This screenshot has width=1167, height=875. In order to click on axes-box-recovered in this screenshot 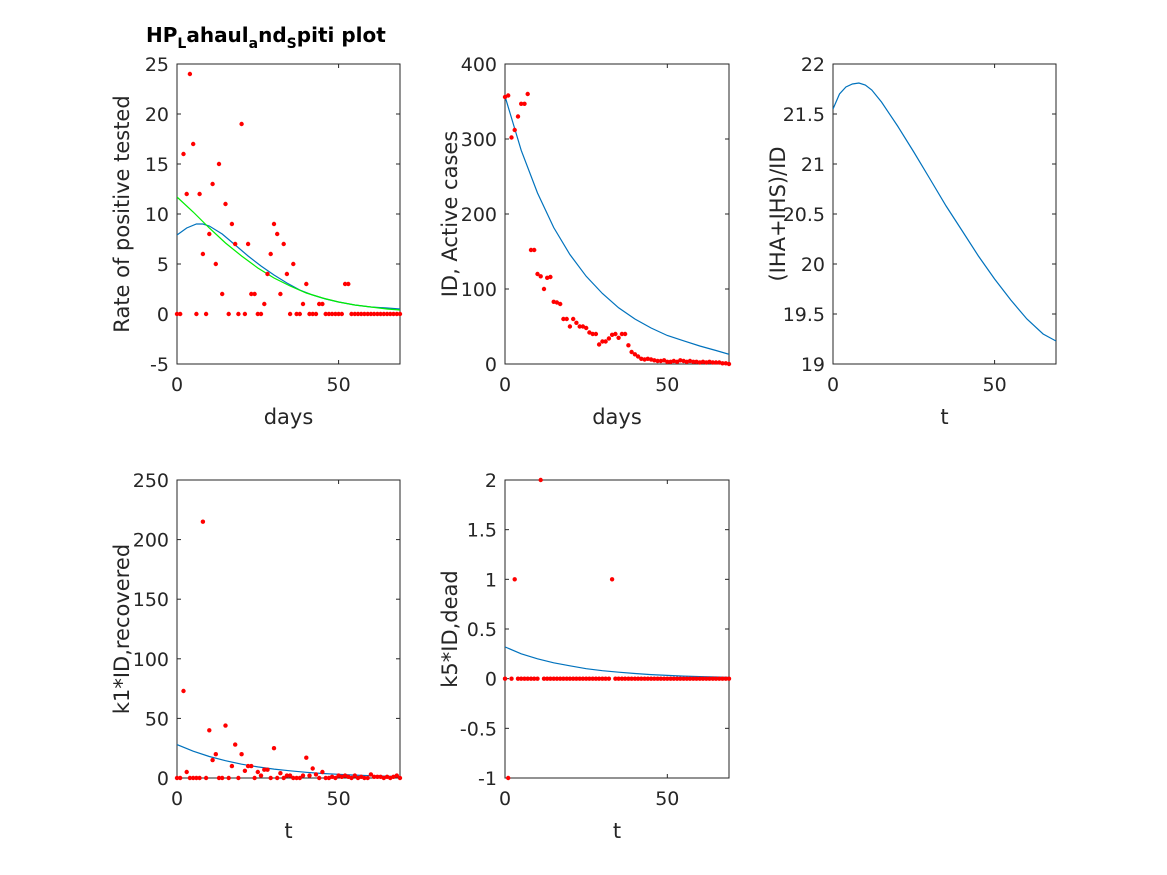, I will do `click(288, 629)`.